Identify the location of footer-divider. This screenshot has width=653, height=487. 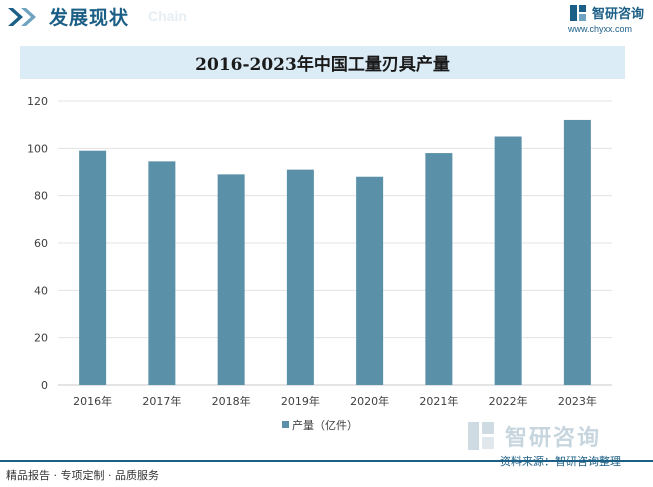
(326, 461).